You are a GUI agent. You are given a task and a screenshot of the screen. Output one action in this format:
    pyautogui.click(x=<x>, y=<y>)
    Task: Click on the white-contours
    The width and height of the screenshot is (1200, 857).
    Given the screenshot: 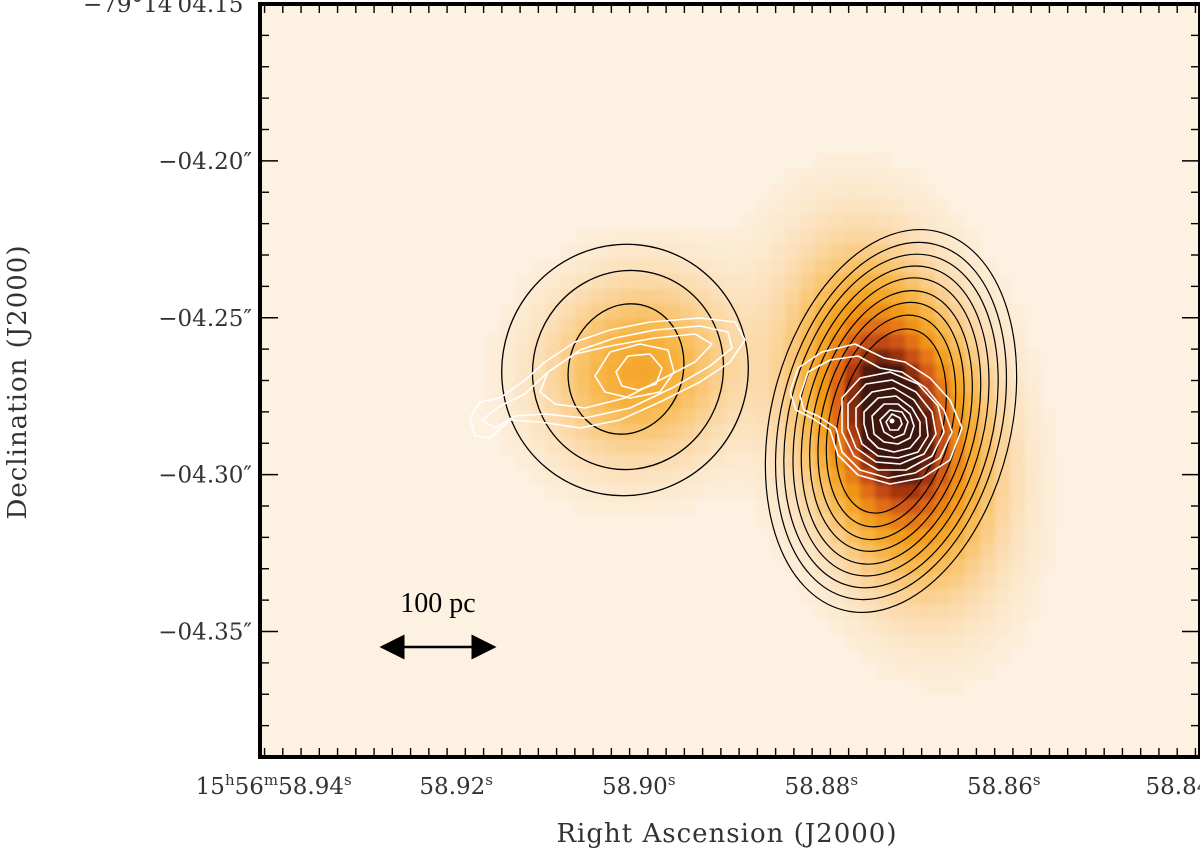 What is the action you would take?
    pyautogui.click(x=716, y=401)
    